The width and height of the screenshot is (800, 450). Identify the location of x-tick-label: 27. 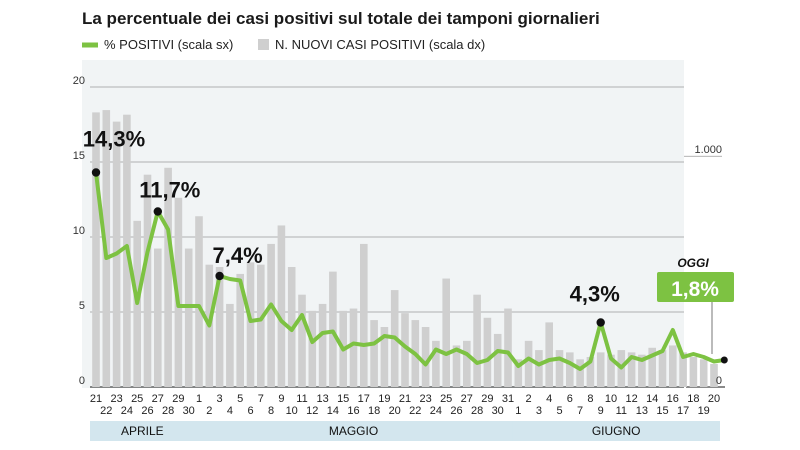
(158, 399).